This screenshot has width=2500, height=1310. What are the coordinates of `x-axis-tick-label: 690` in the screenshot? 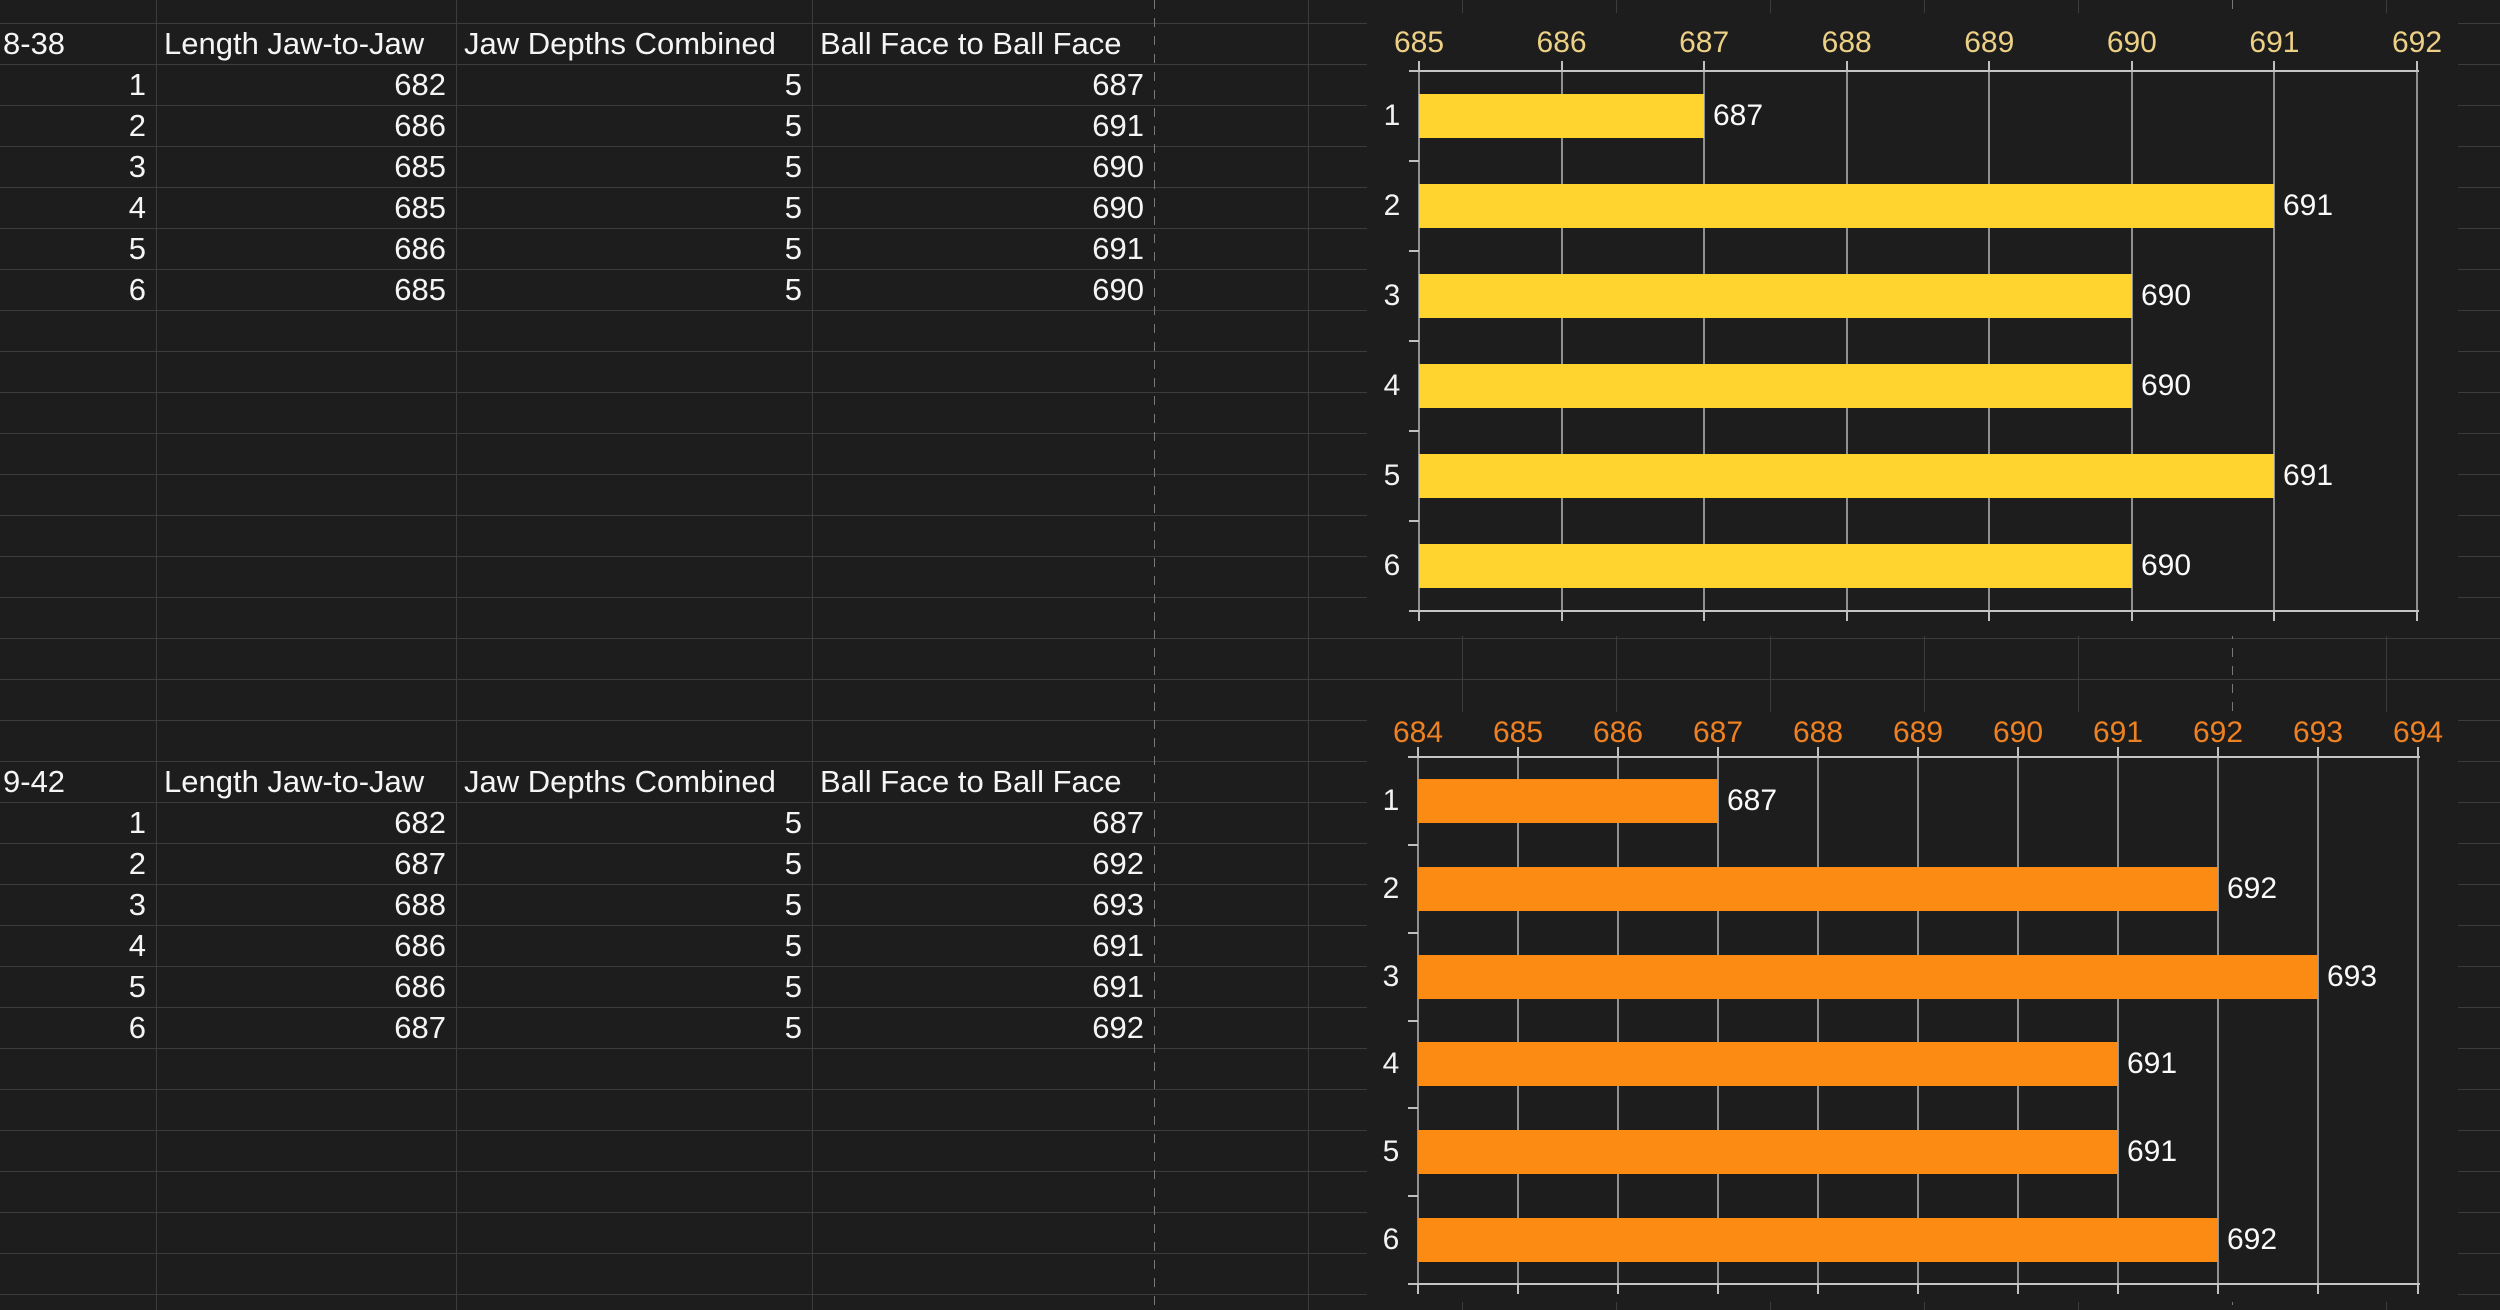 It's located at (2018, 732).